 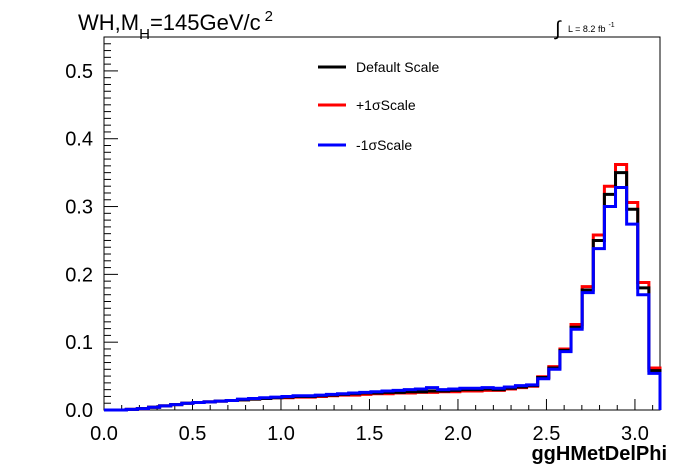 What do you see at coordinates (397, 67) in the screenshot?
I see `legend-label: Default Scale` at bounding box center [397, 67].